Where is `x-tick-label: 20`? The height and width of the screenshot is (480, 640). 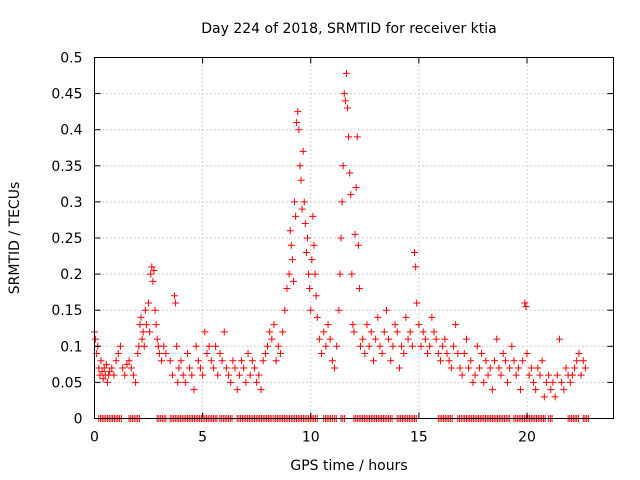 x-tick-label: 20 is located at coordinates (527, 438).